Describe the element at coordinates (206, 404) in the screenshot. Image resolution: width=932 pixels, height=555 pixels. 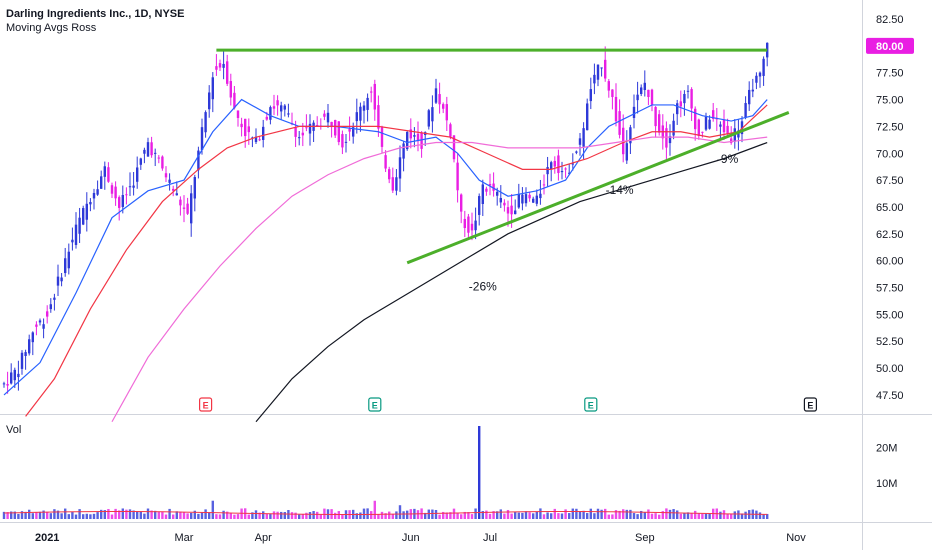
I see `earnings-marker` at that location.